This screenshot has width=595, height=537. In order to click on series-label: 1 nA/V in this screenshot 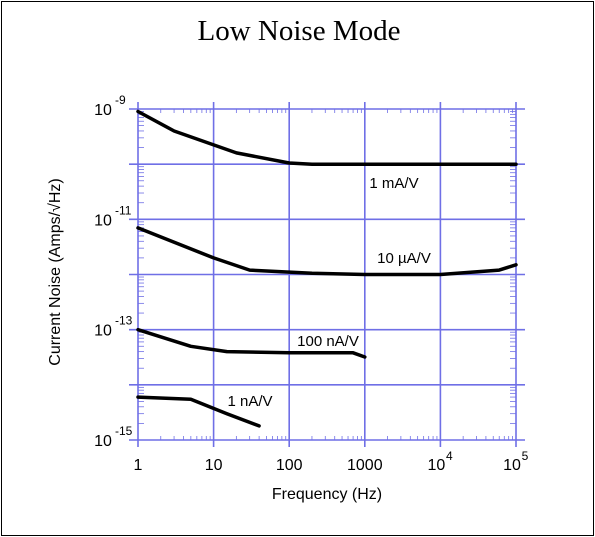, I will do `click(249, 401)`.